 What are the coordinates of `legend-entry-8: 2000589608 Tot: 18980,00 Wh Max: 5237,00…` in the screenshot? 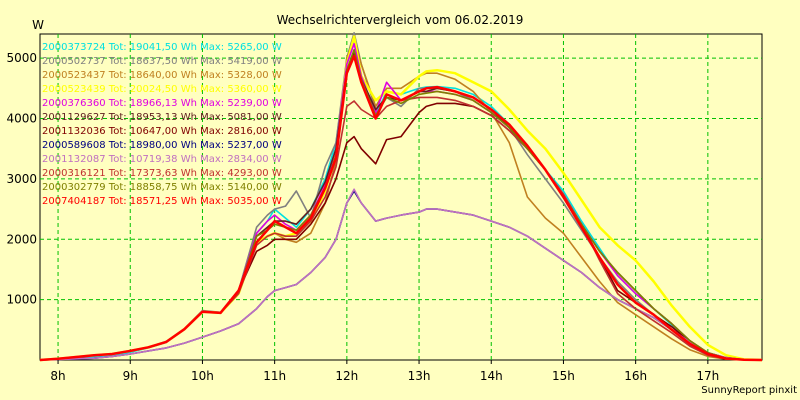 It's located at (162, 145).